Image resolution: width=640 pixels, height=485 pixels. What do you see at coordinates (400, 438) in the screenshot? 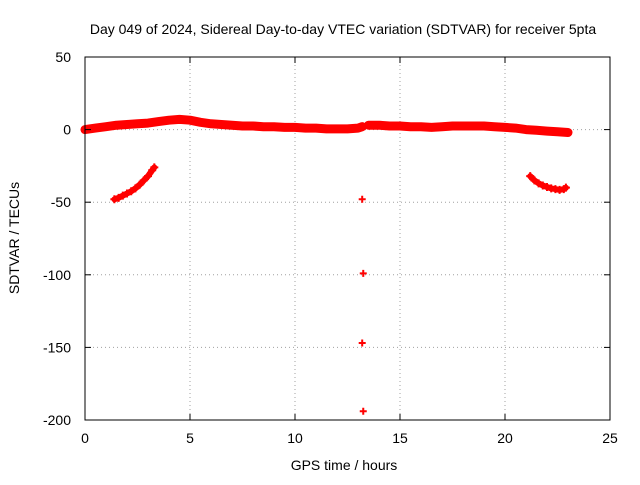
I see `x-tick-label-15: 15` at bounding box center [400, 438].